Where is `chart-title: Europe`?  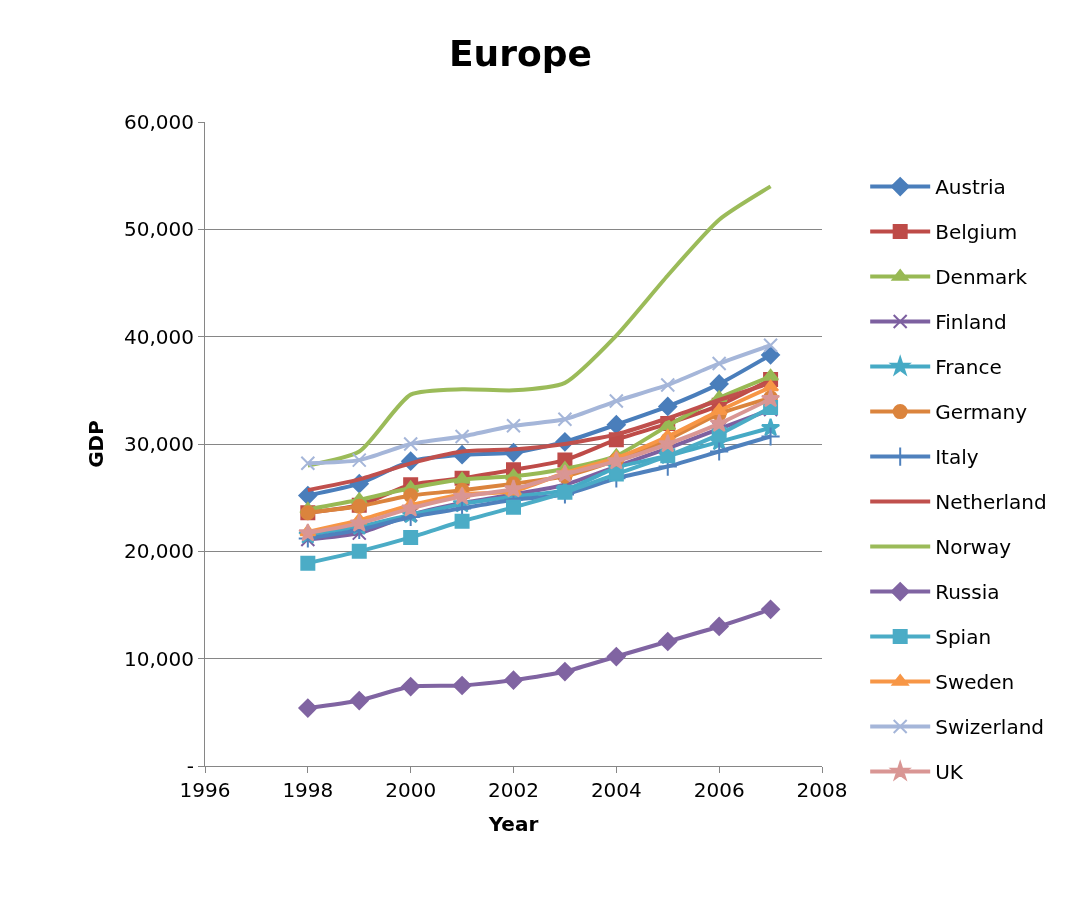 chart-title: Europe is located at coordinates (520, 54).